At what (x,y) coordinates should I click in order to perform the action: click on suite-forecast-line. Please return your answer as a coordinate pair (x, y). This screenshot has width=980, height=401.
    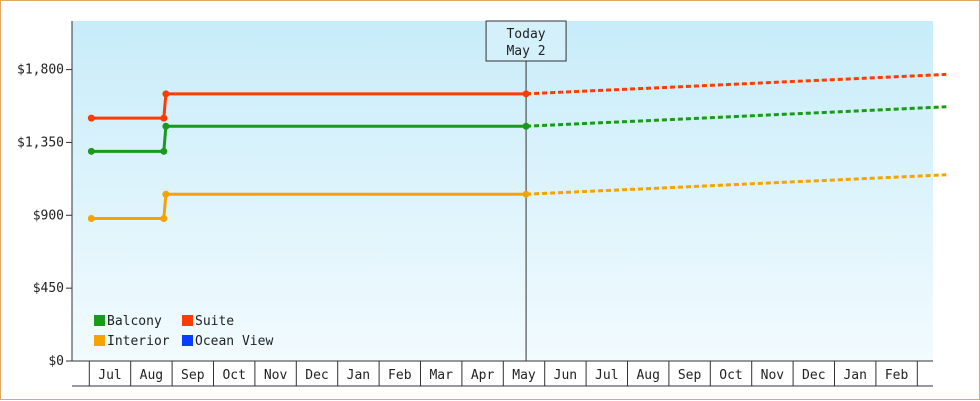
    Looking at the image, I should click on (736, 84).